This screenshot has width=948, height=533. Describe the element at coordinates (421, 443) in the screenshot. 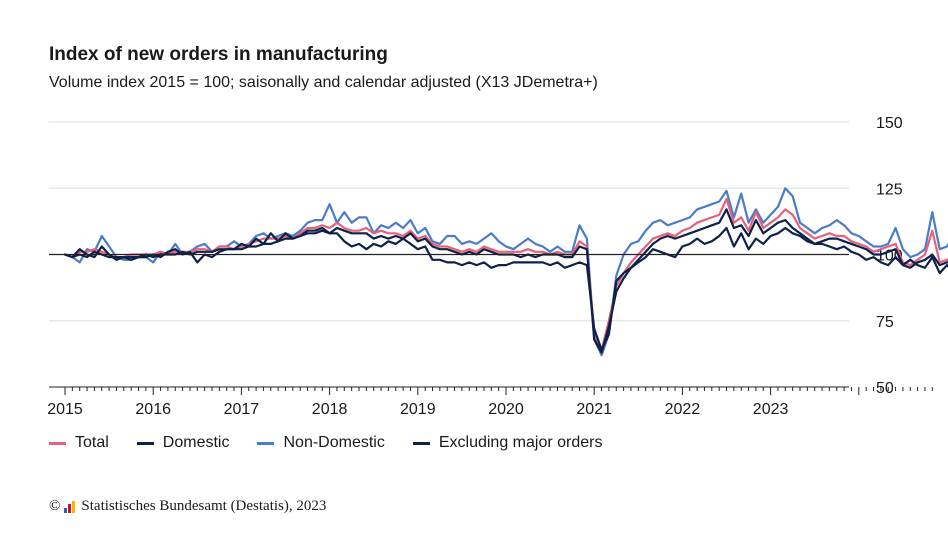

I see `legend-swatch-excluding-major-orders` at that location.